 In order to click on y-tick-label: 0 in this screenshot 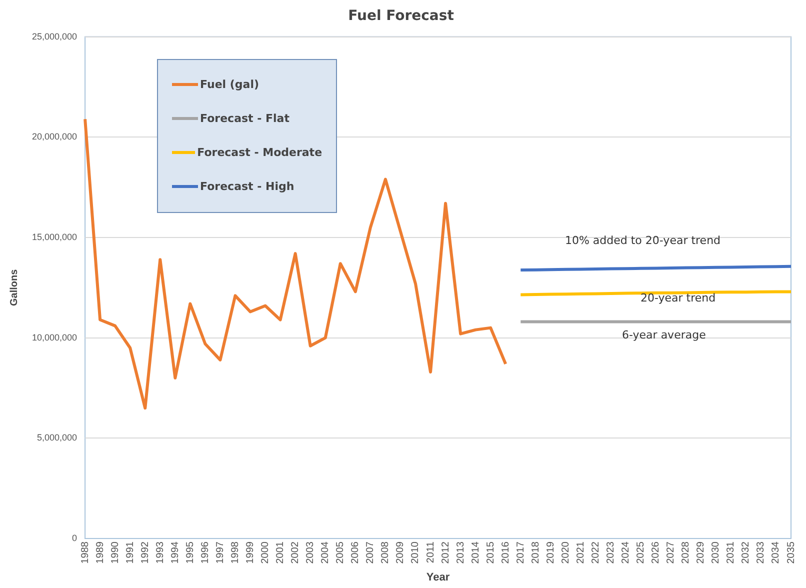, I will do `click(75, 538)`.